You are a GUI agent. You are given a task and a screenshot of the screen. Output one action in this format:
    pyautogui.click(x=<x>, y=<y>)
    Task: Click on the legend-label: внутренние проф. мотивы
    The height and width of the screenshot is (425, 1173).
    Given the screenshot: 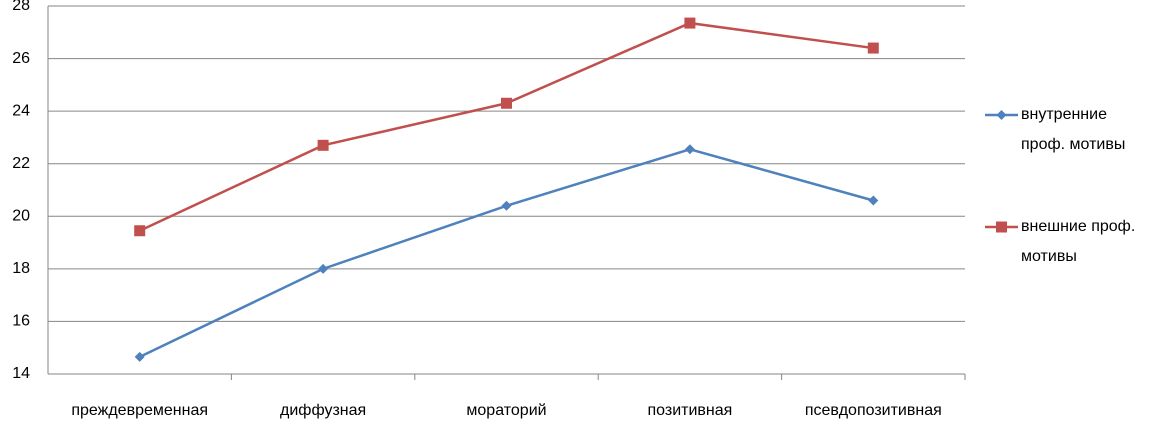 What is the action you would take?
    pyautogui.click(x=1073, y=129)
    